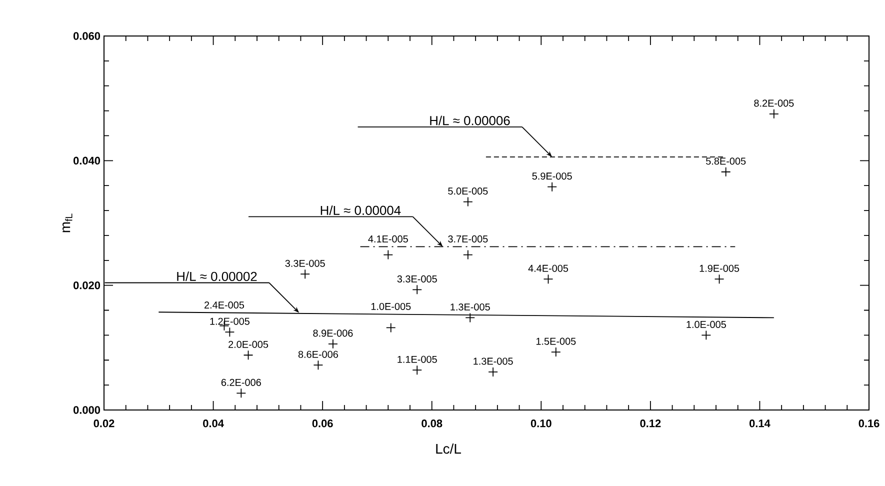  Describe the element at coordinates (869, 424) in the screenshot. I see `x-tick-label: 0.16` at that location.